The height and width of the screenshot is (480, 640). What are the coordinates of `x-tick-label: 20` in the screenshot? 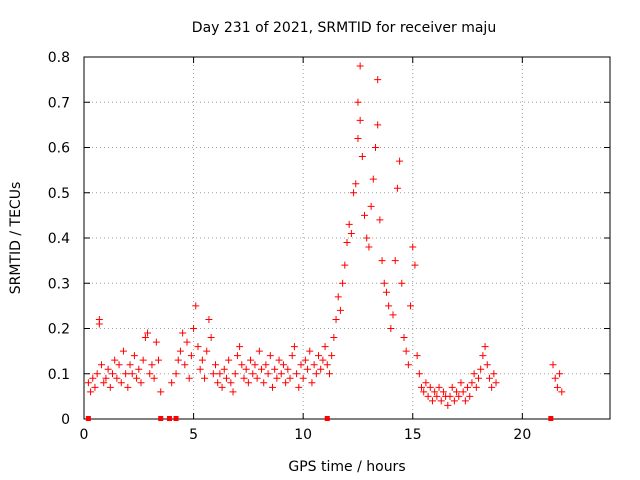 It's located at (522, 435).